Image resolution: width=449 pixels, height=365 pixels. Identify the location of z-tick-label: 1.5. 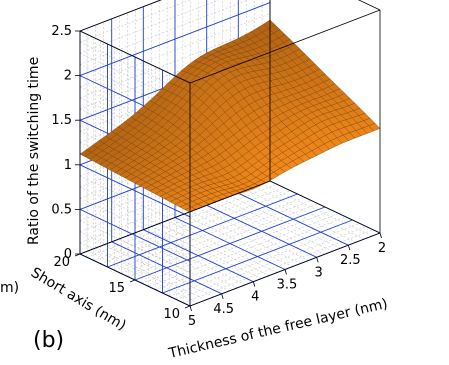
(61, 120).